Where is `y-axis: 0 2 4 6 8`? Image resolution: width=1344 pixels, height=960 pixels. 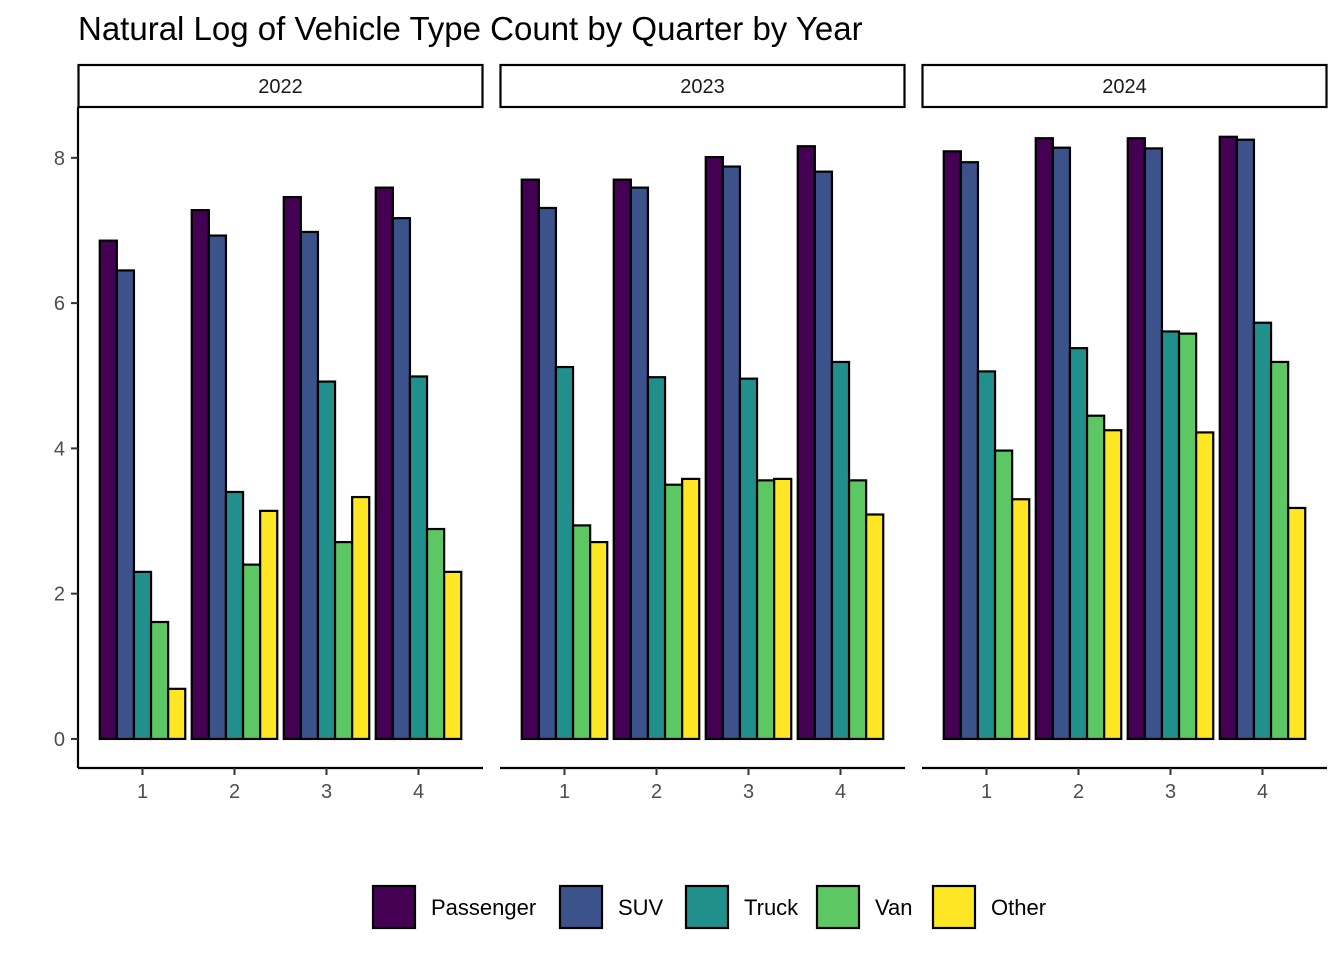 y-axis: 0 2 4 6 8 is located at coordinates (67, 437).